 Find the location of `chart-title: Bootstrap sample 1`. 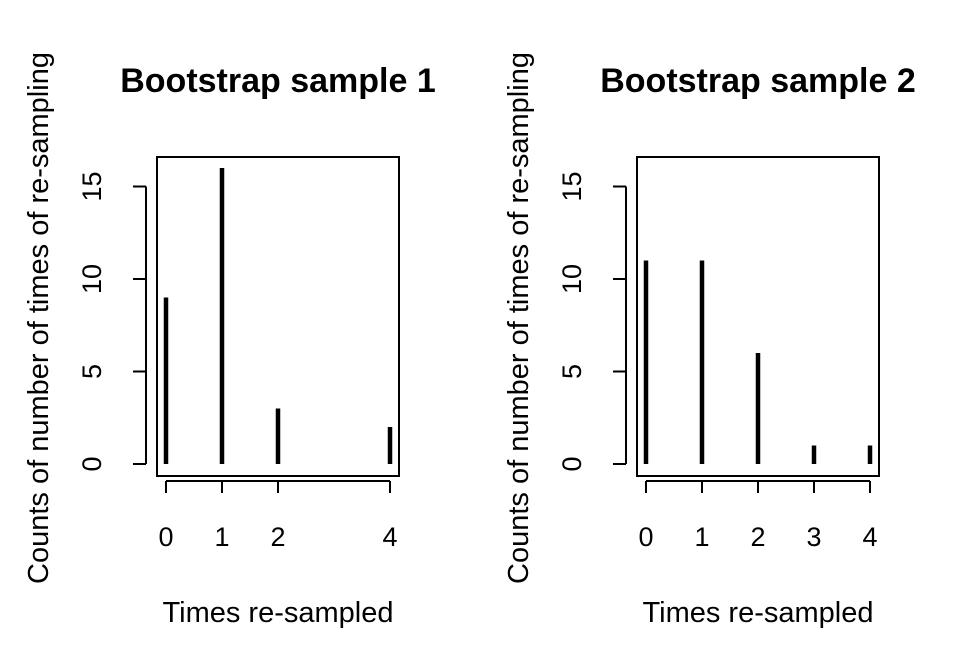

chart-title: Bootstrap sample 1 is located at coordinates (278, 81).